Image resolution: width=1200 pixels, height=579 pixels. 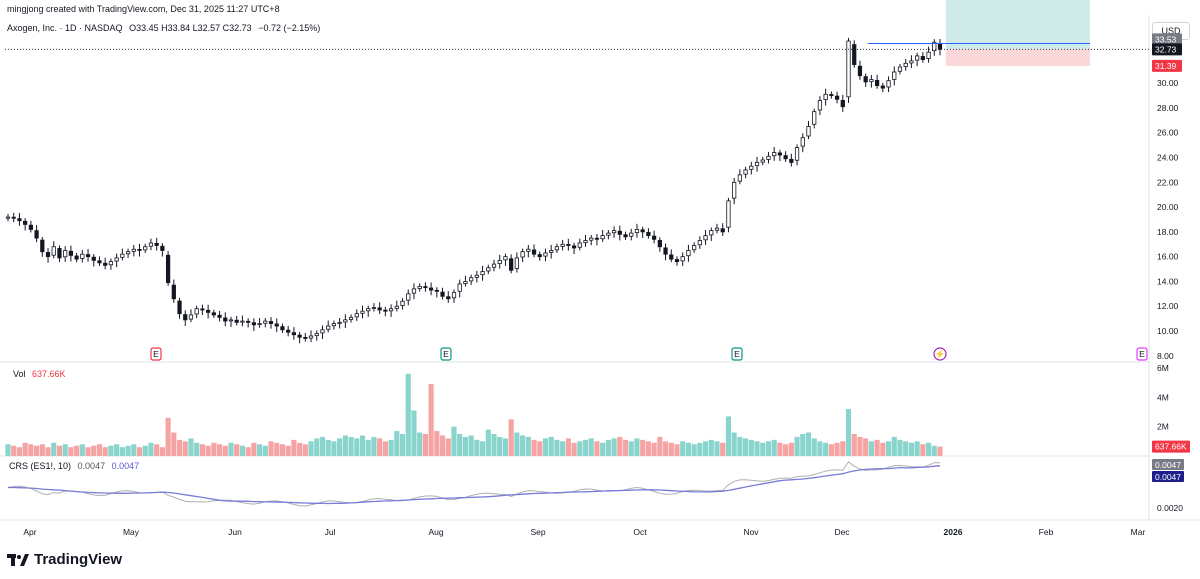 I want to click on crs-smoothed-line, so click(x=474, y=485).